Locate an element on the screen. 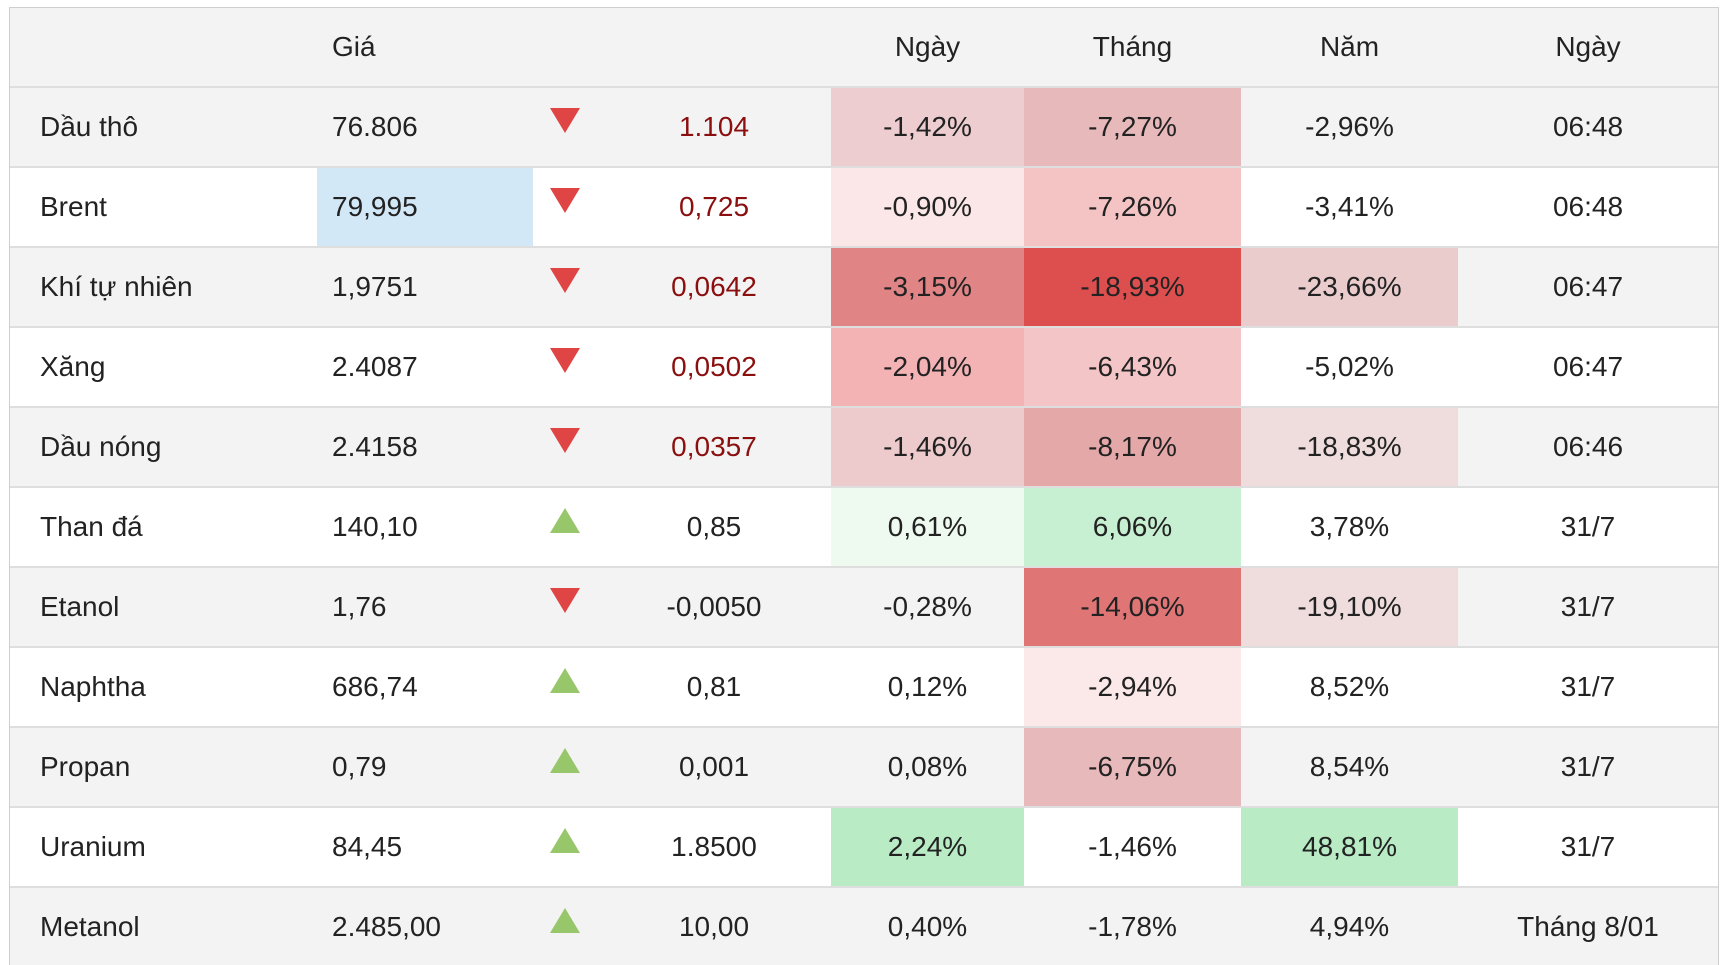  header-change is located at coordinates (714, 48).